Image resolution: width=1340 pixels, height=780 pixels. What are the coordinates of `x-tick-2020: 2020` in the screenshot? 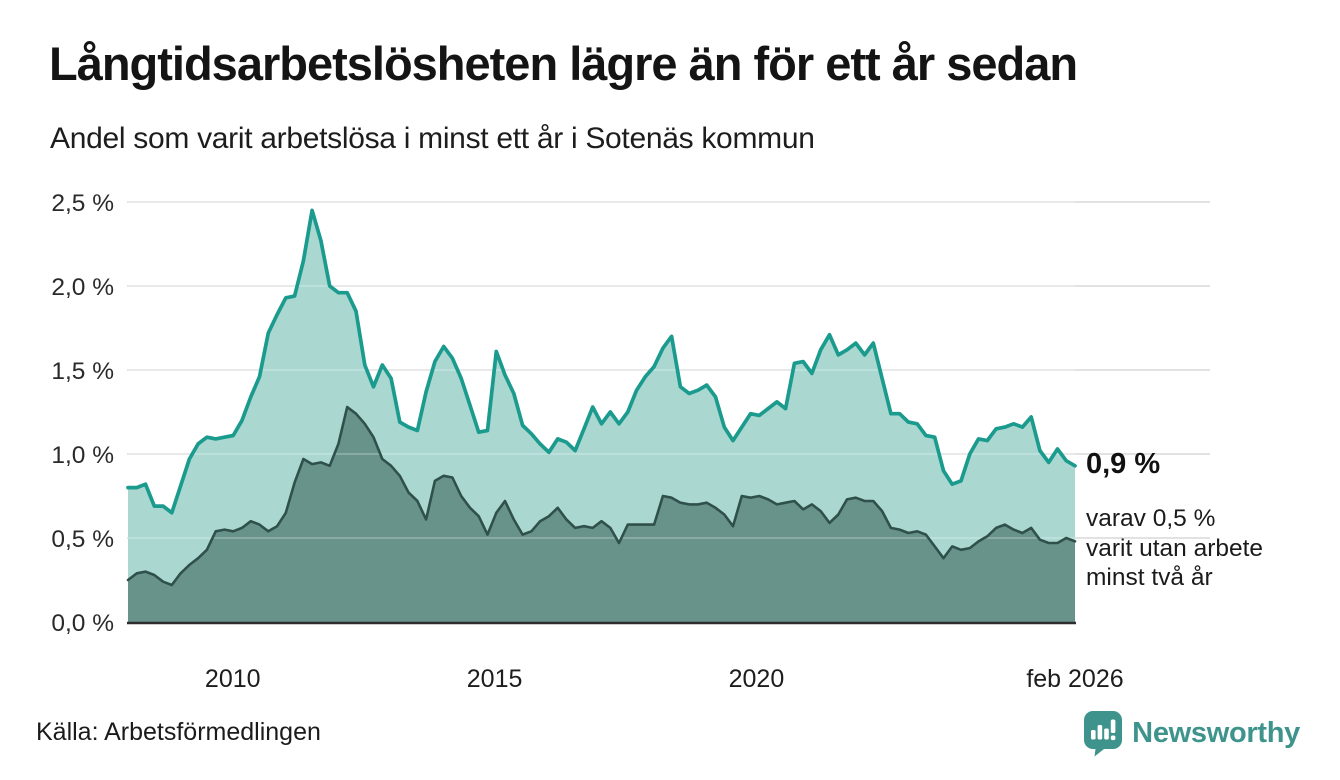 It's located at (757, 679).